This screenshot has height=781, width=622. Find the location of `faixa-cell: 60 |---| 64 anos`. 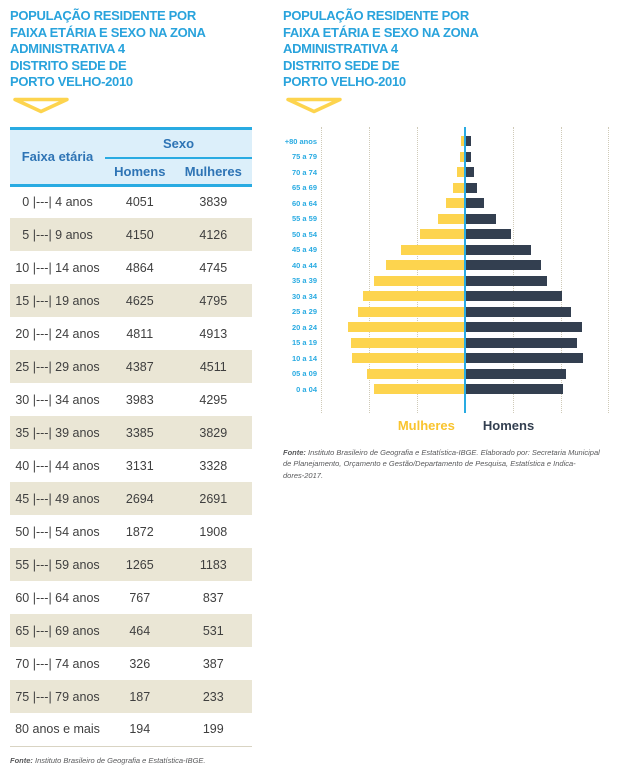

faixa-cell: 60 |---| 64 anos is located at coordinates (57, 597).